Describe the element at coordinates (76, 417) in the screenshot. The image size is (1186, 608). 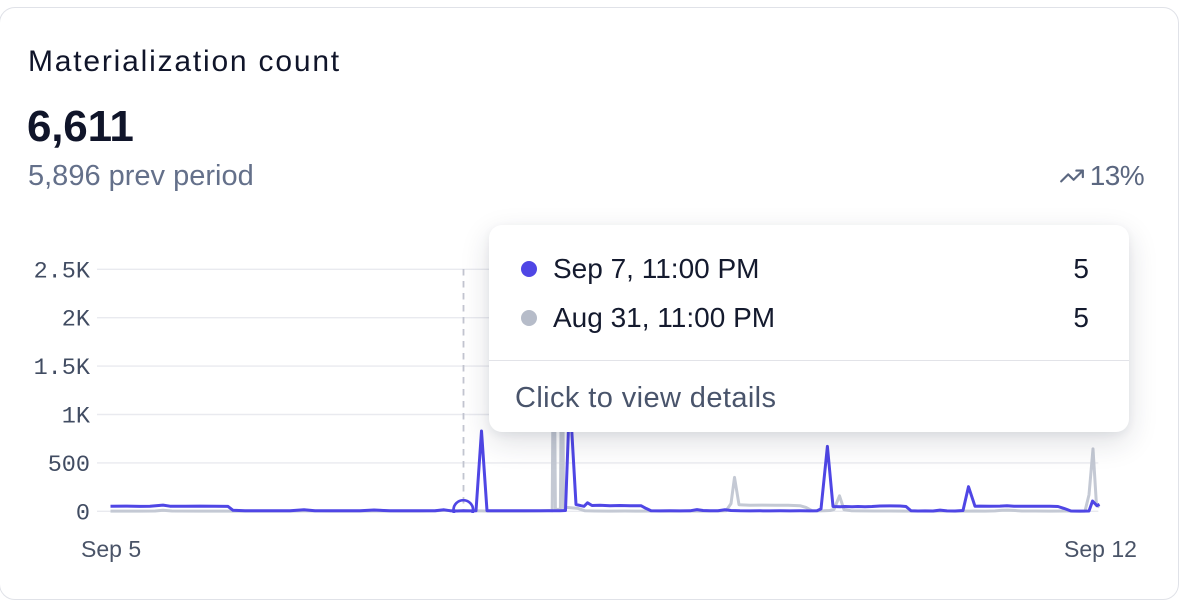
I see `svg-text: 1K` at that location.